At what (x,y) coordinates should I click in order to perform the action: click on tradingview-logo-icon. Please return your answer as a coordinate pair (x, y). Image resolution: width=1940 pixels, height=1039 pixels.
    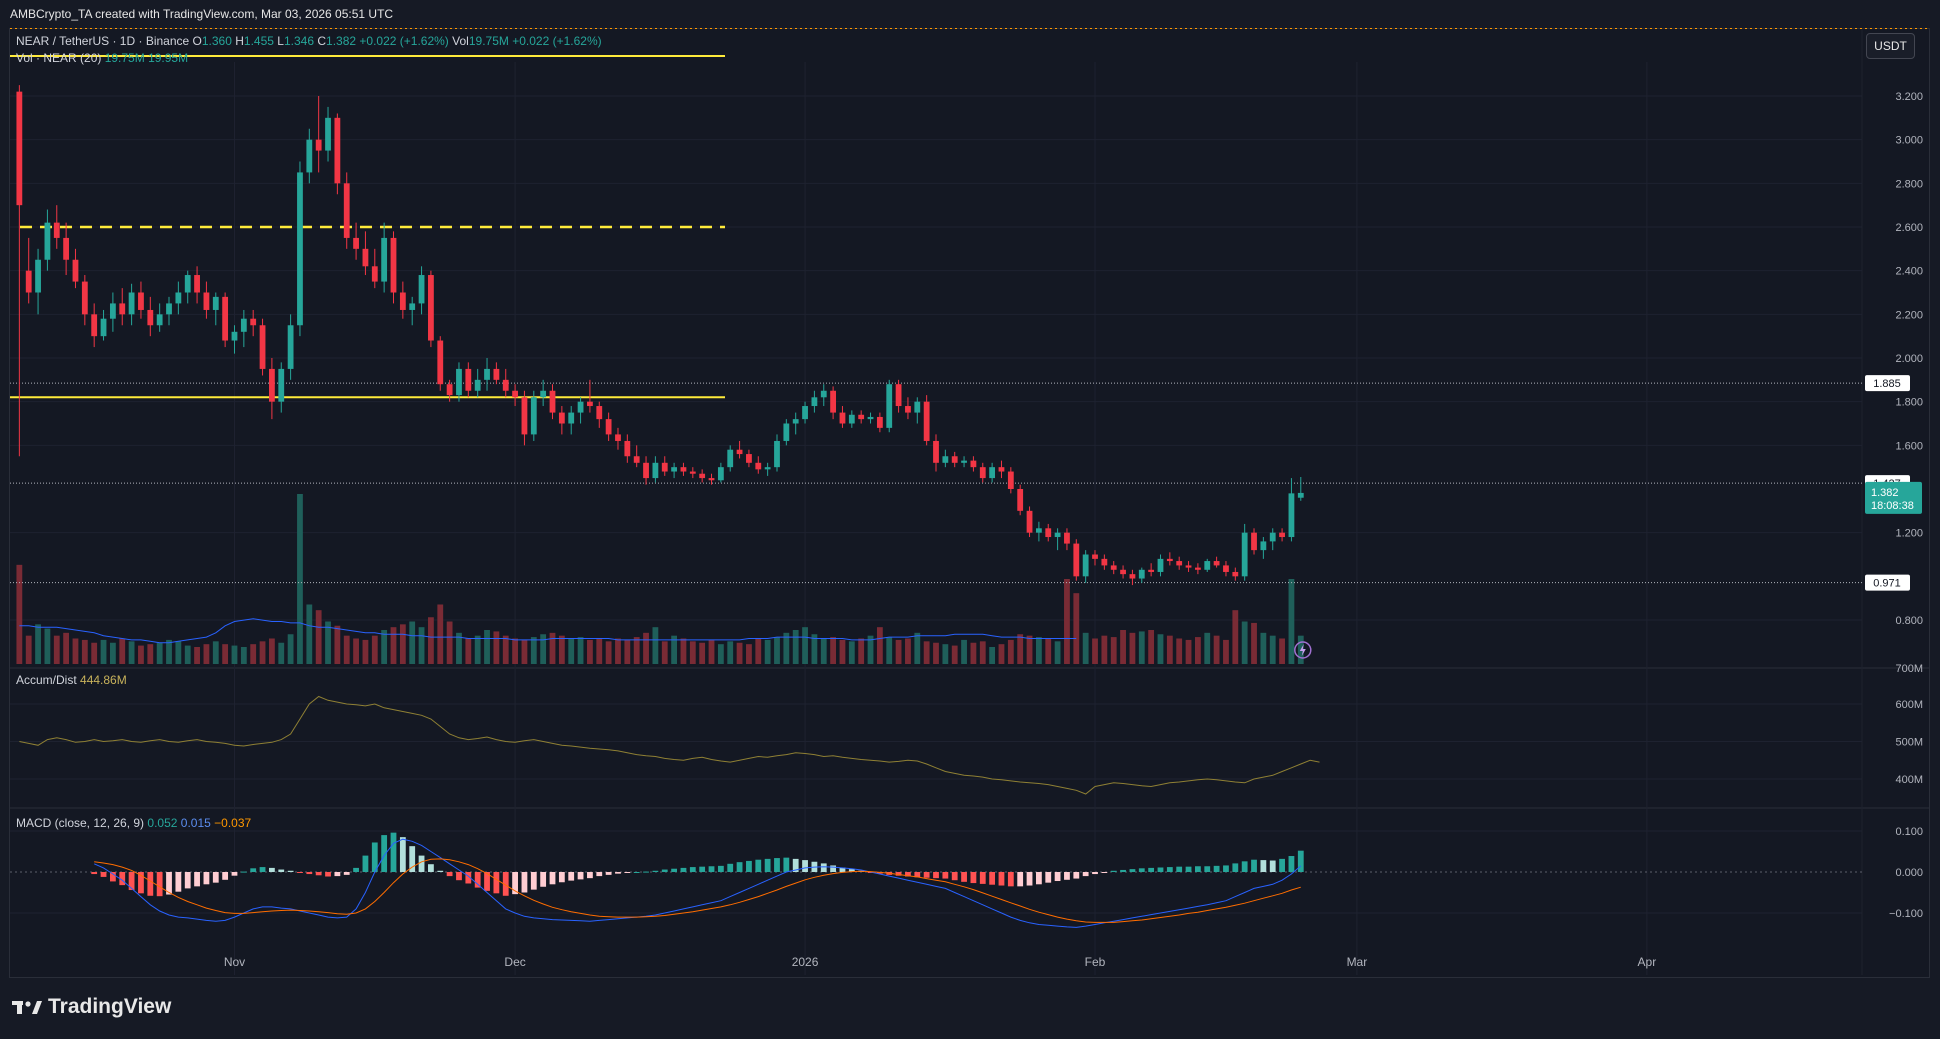
    Looking at the image, I should click on (27, 1007).